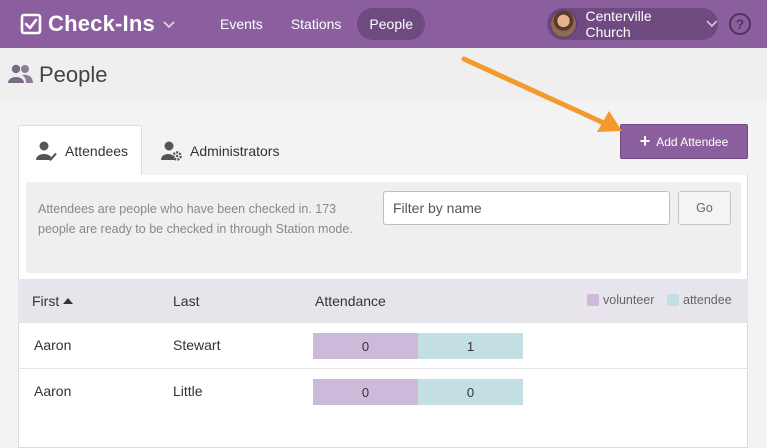  I want to click on legend-attendee: attendee, so click(699, 300).